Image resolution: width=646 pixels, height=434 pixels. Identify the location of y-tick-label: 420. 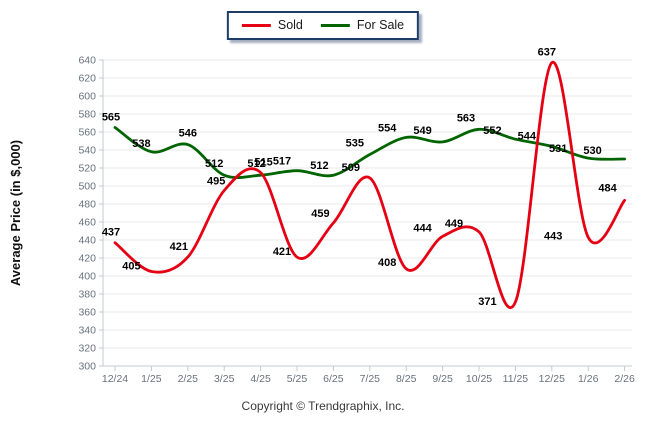
(87, 259).